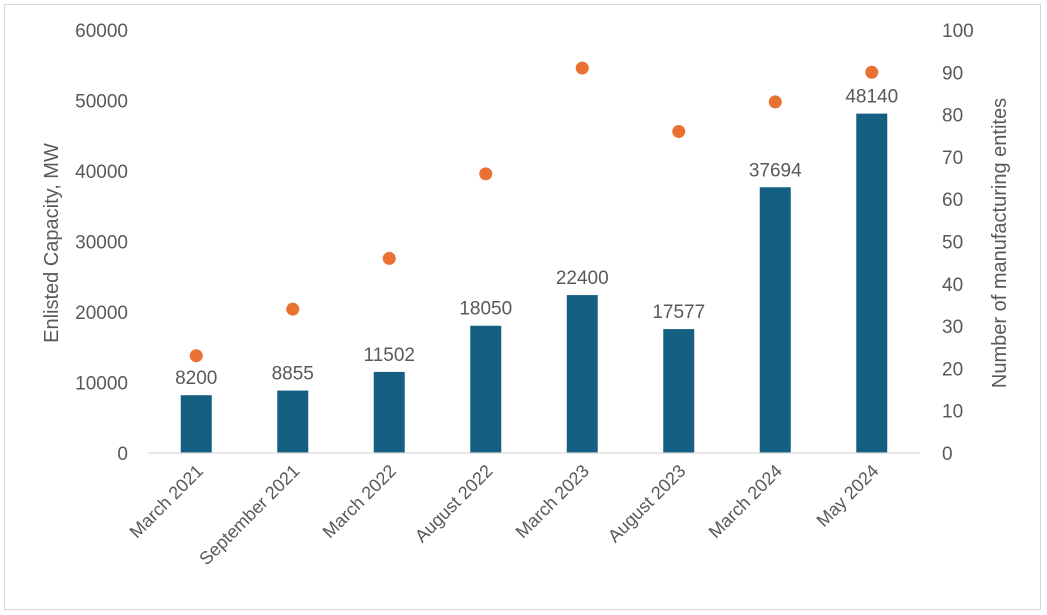 This screenshot has width=1047, height=615. Describe the element at coordinates (101, 384) in the screenshot. I see `y-tick-label: 10000` at that location.